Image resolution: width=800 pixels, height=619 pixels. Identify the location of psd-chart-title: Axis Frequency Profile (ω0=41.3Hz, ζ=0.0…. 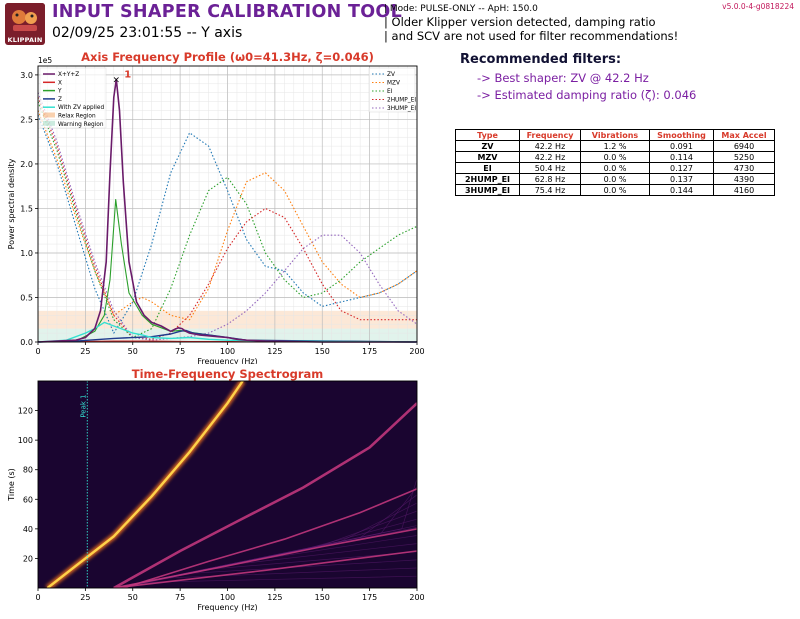
(227, 57).